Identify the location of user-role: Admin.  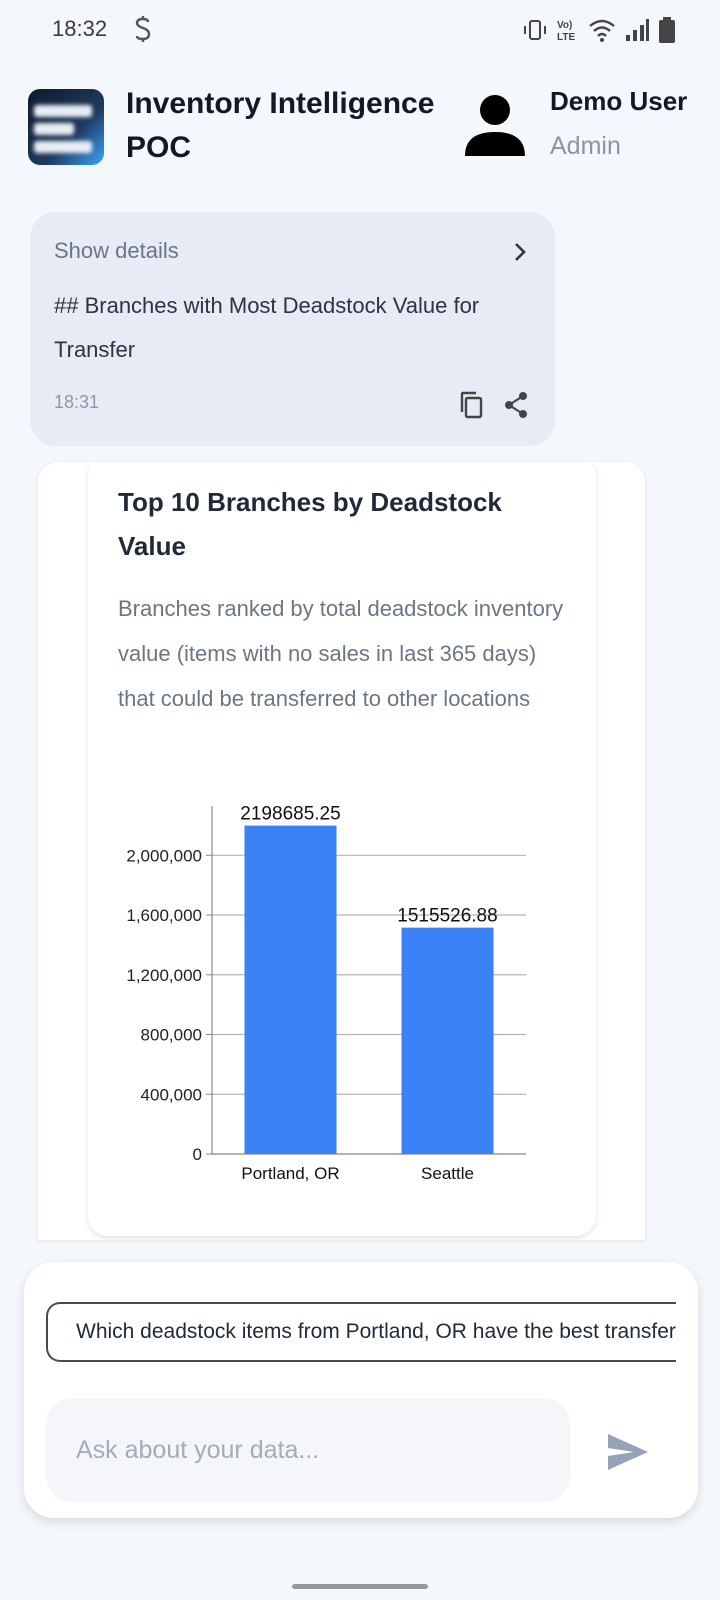
(585, 146).